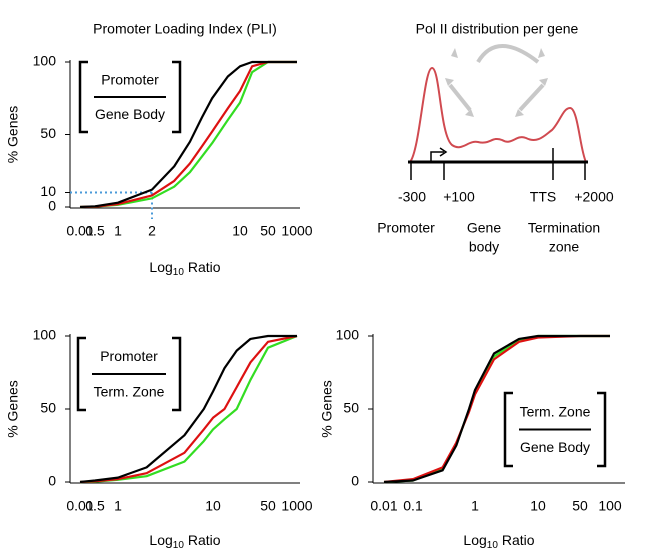 The height and width of the screenshot is (553, 648). I want to click on y-tick-label: 10, so click(48, 191).